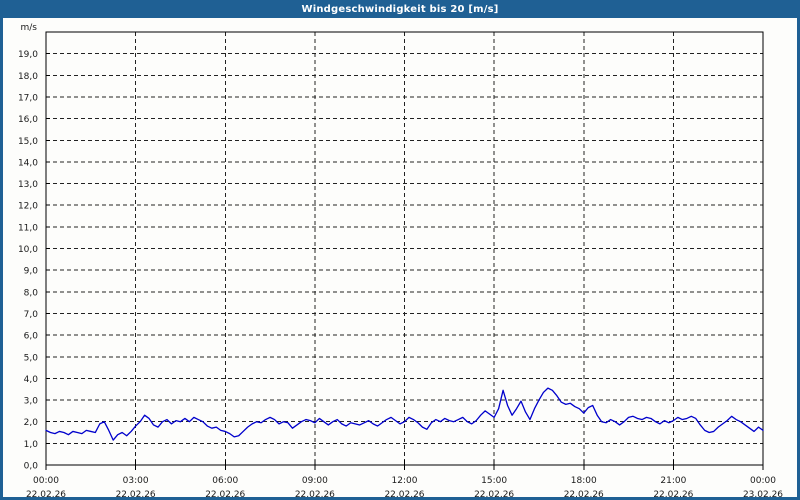  What do you see at coordinates (28, 120) in the screenshot?
I see `y-axis-tick-label: 16,0` at bounding box center [28, 120].